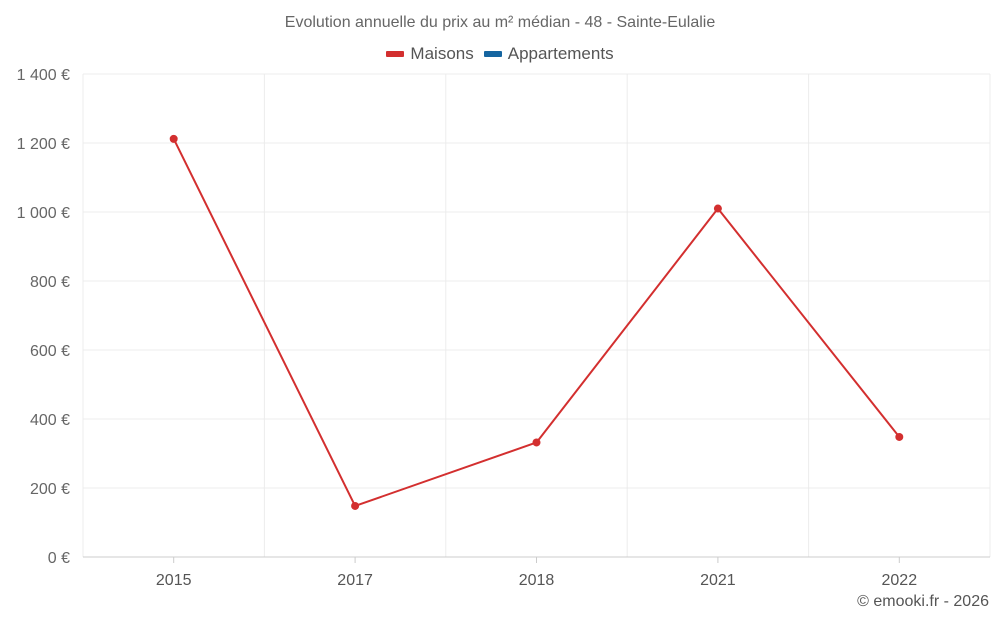 The width and height of the screenshot is (1000, 625). What do you see at coordinates (923, 601) in the screenshot?
I see `credit-text: © emooki.fr - 2026` at bounding box center [923, 601].